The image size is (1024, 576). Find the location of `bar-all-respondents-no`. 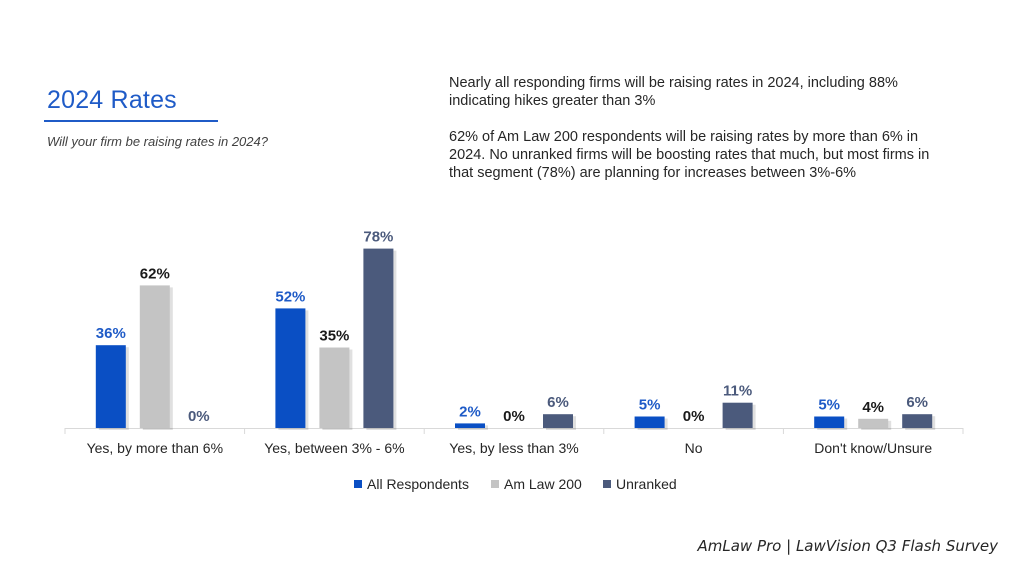

bar-all-respondents-no is located at coordinates (649, 422).